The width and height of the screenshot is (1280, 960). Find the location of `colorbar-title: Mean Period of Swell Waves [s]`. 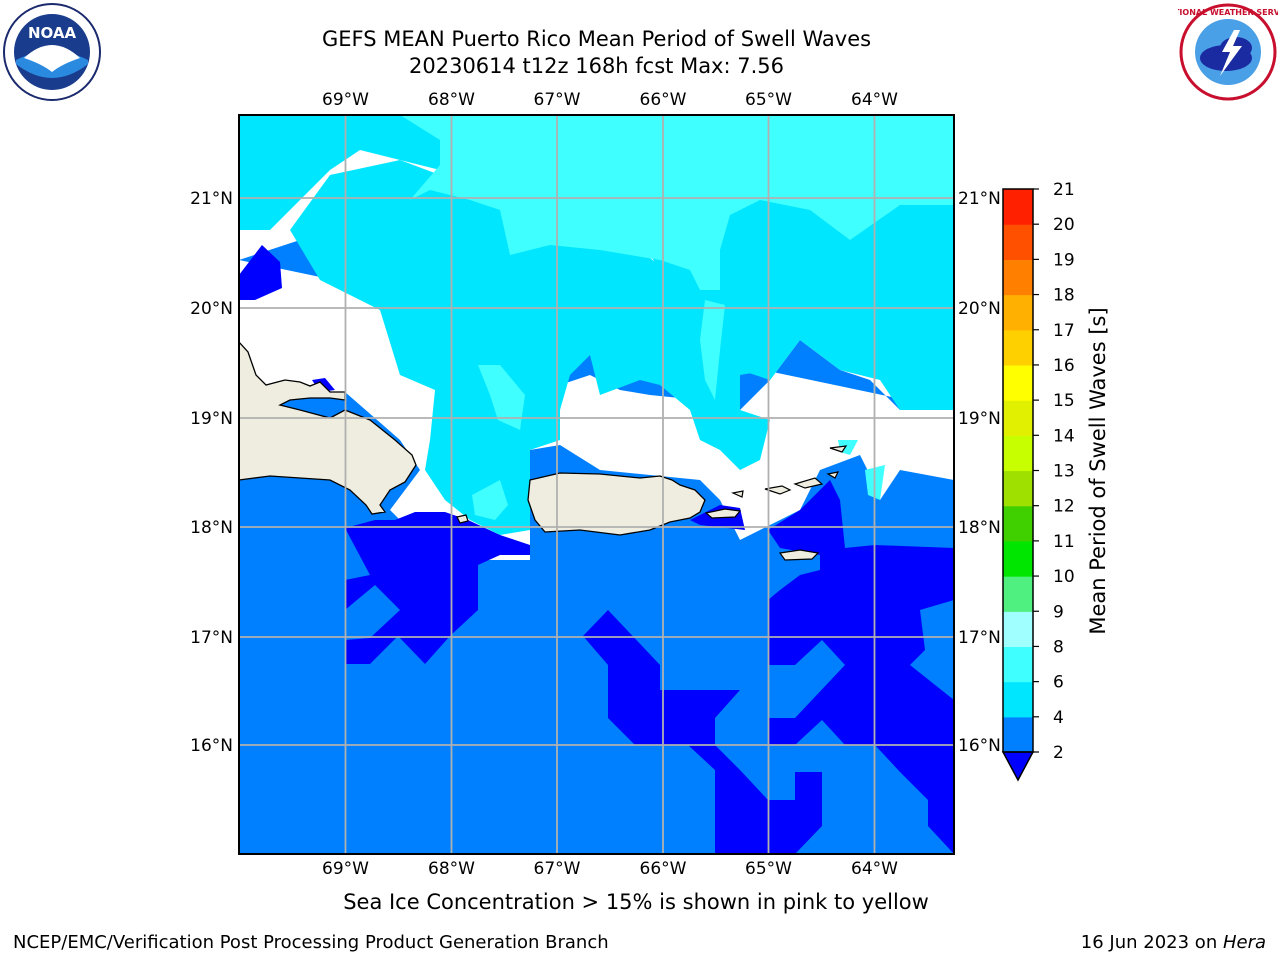

colorbar-title: Mean Period of Swell Waves [s] is located at coordinates (1098, 470).